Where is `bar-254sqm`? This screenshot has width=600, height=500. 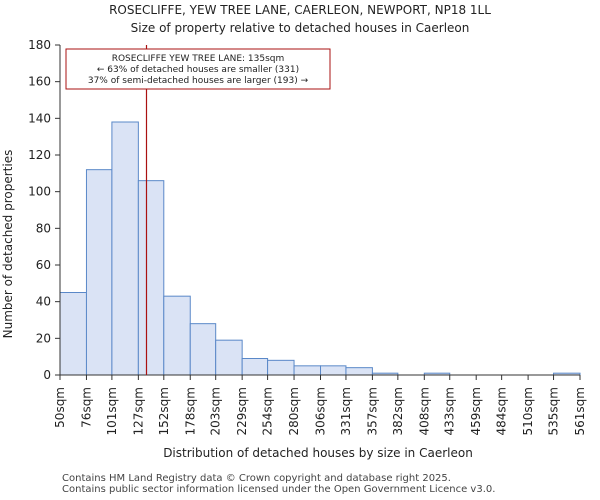 bar-254sqm is located at coordinates (281, 367).